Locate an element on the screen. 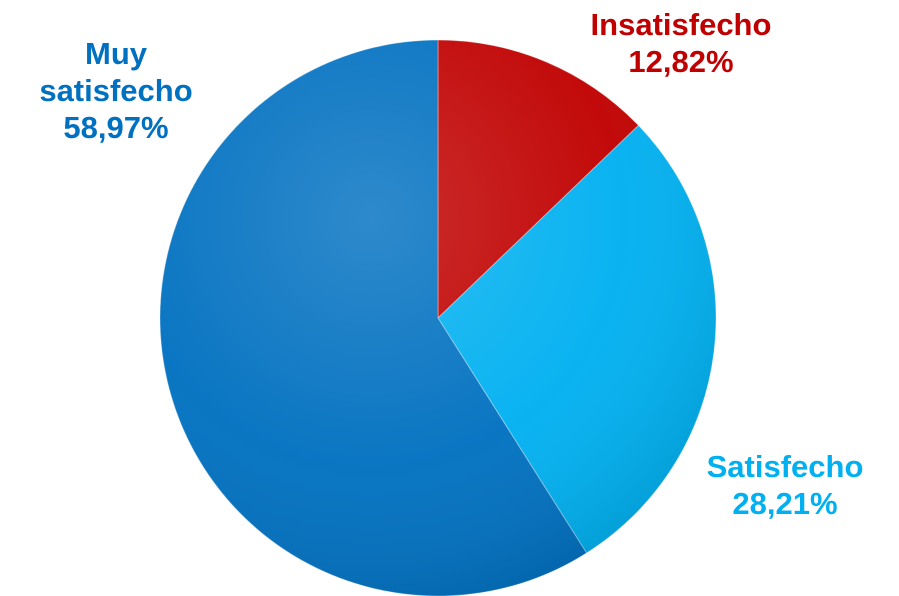  slice-category-muy-satisfecho-line2: satisfecho is located at coordinates (116, 90).